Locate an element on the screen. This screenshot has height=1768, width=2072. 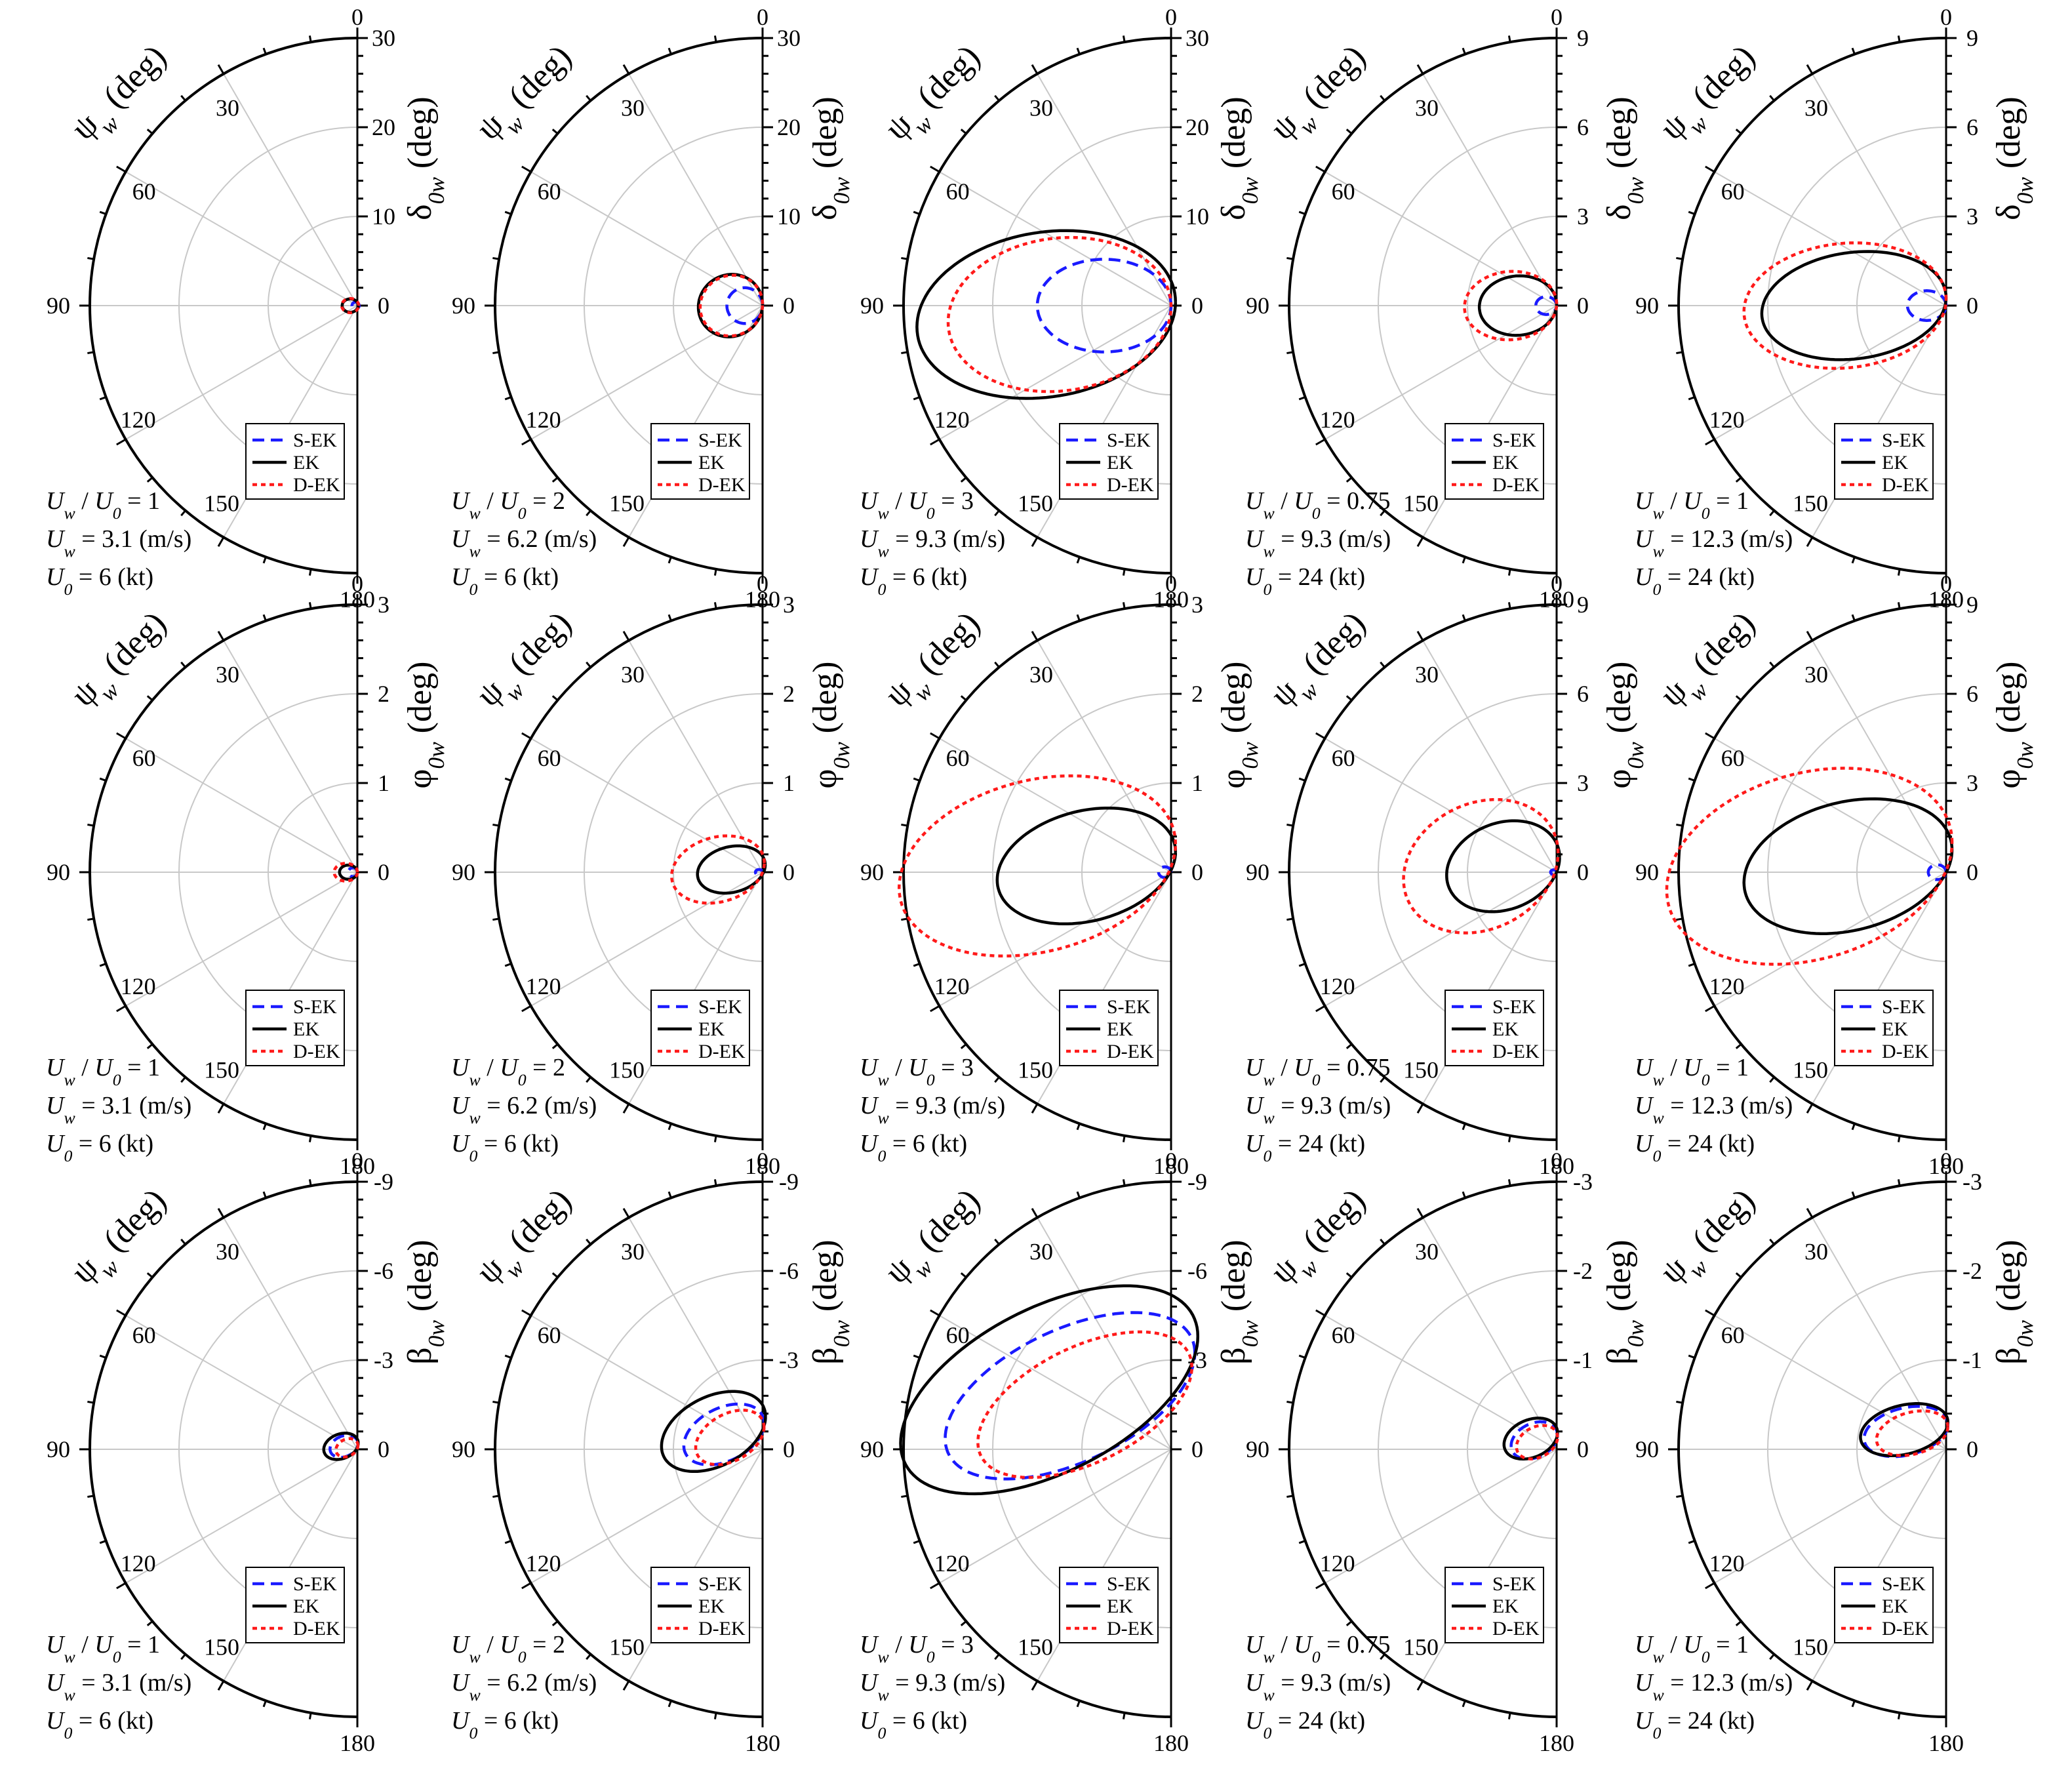
radial-tick-label: -6 is located at coordinates (384, 1271).